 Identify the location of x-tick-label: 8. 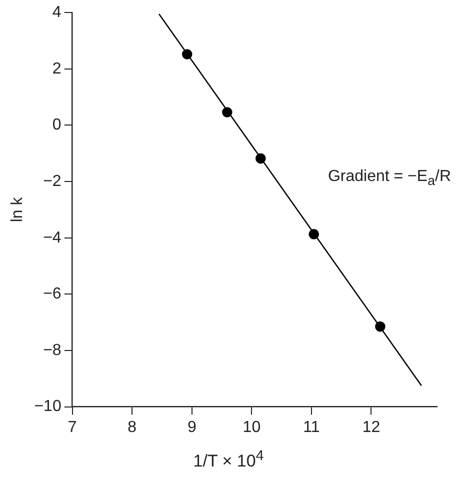
(132, 427).